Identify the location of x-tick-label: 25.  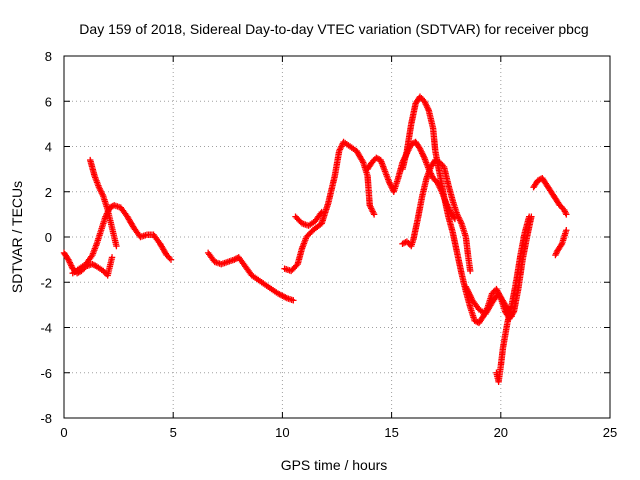
(610, 432).